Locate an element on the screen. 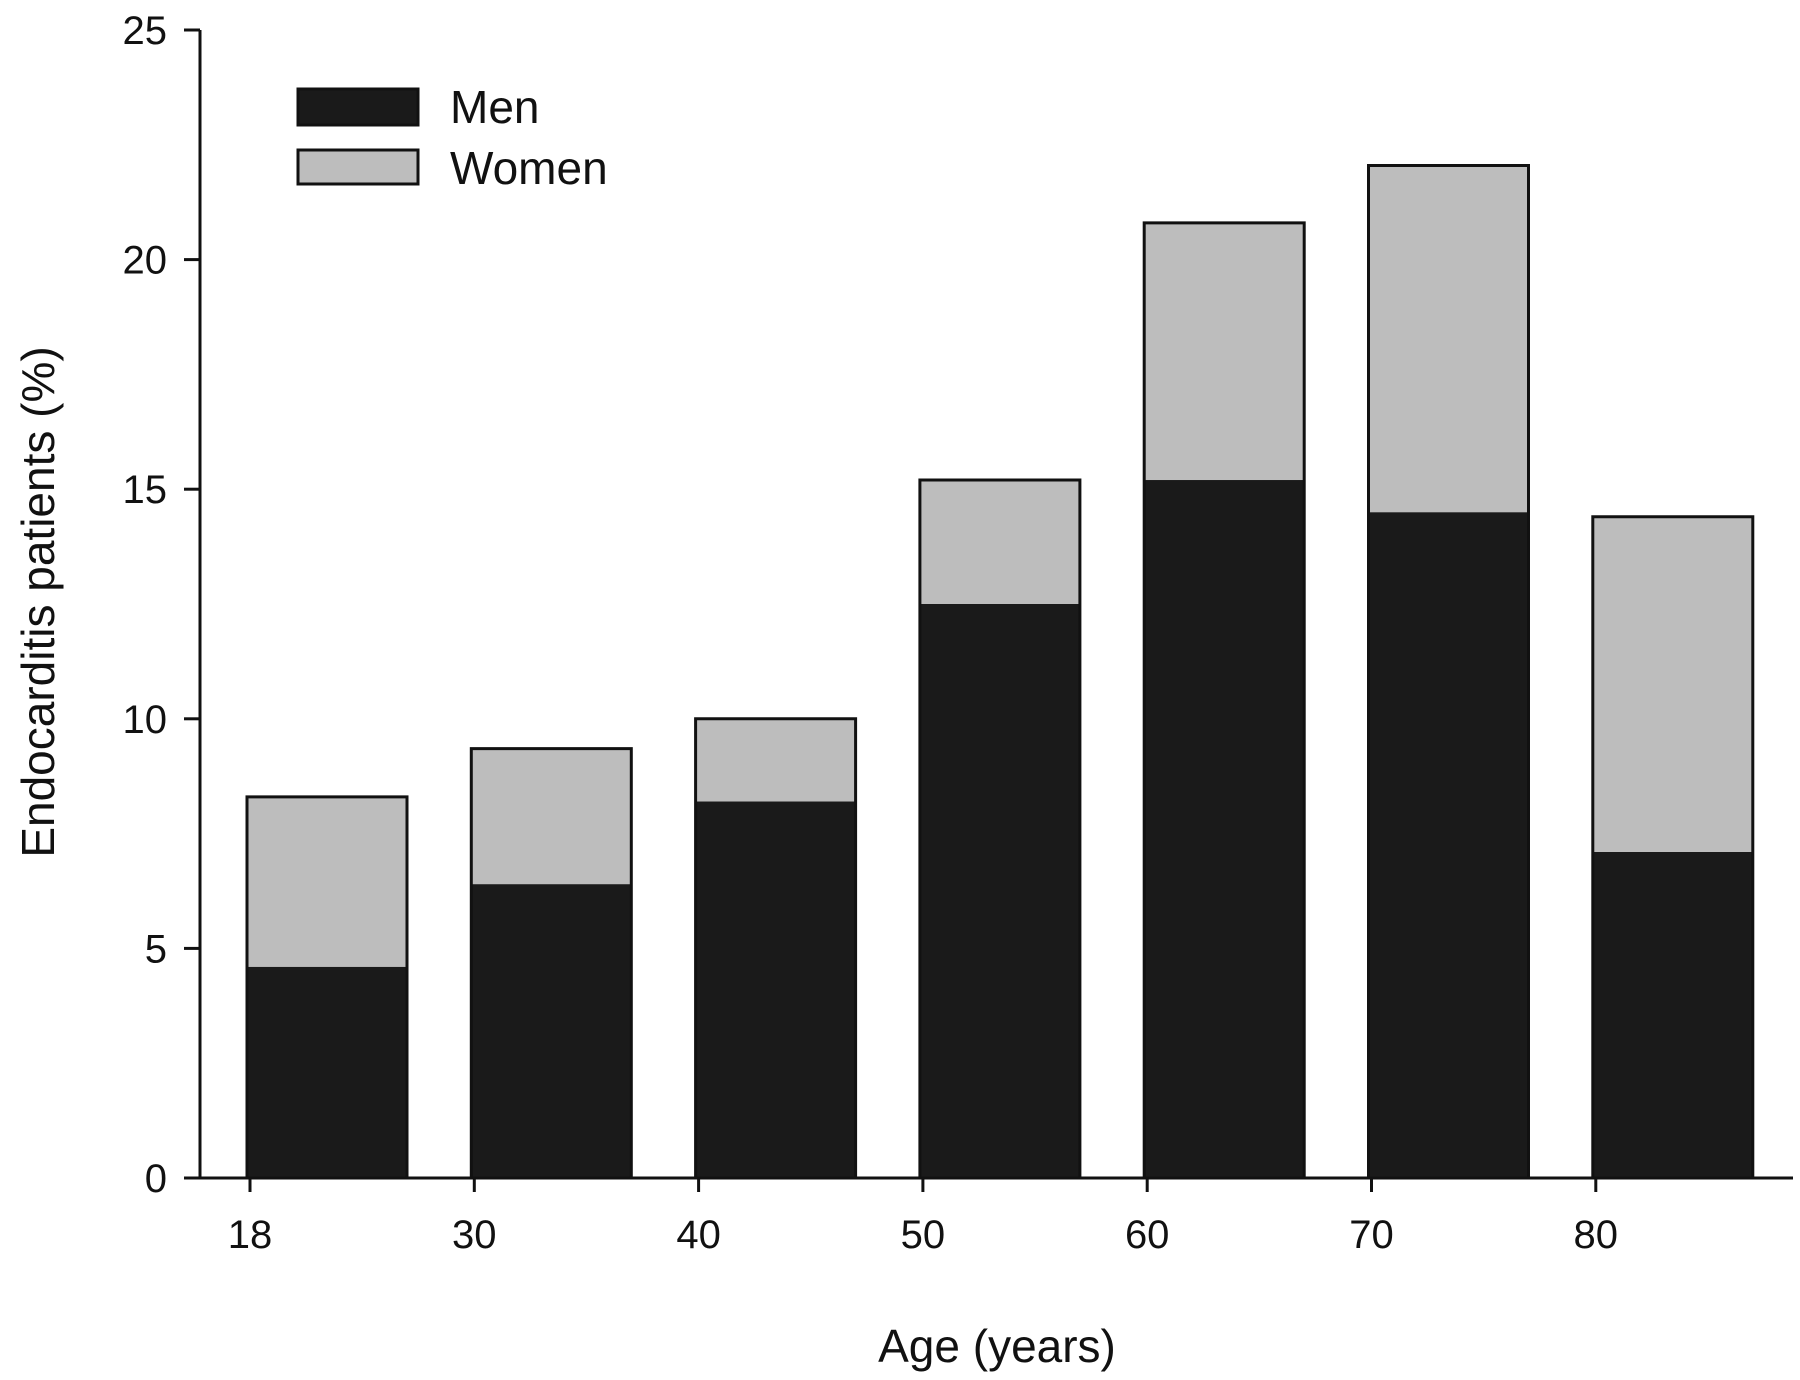  y-tick-label-15: 15 is located at coordinates (145, 490).